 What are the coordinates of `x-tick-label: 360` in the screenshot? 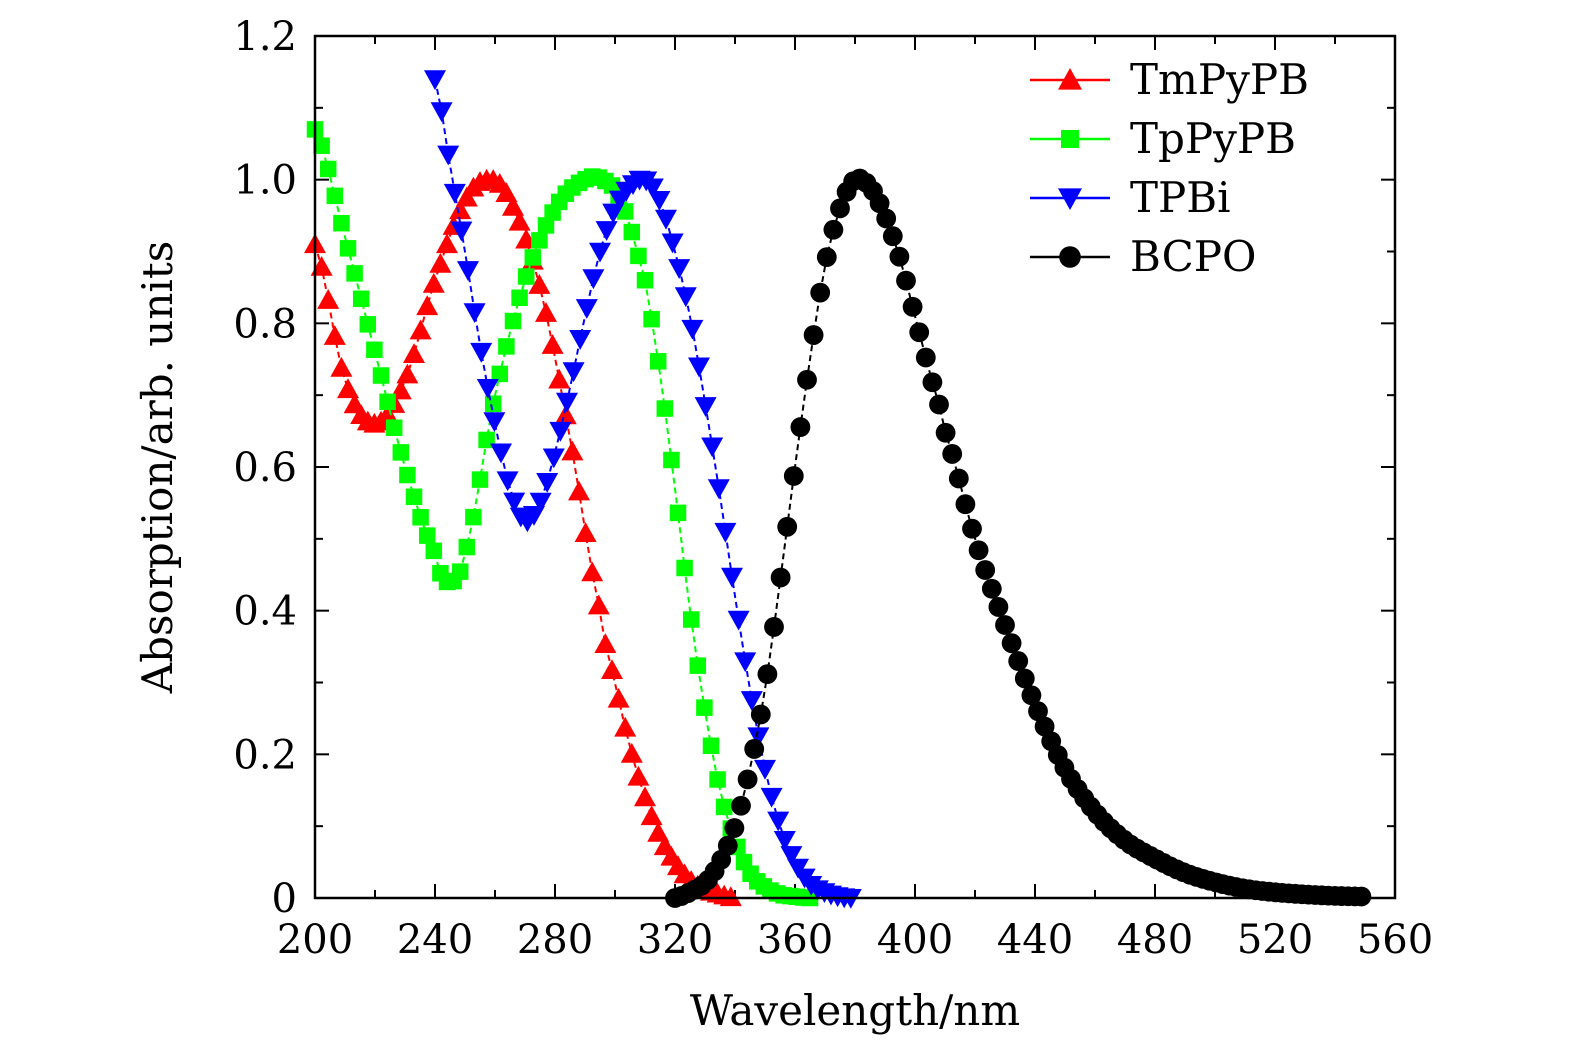 It's located at (795, 940).